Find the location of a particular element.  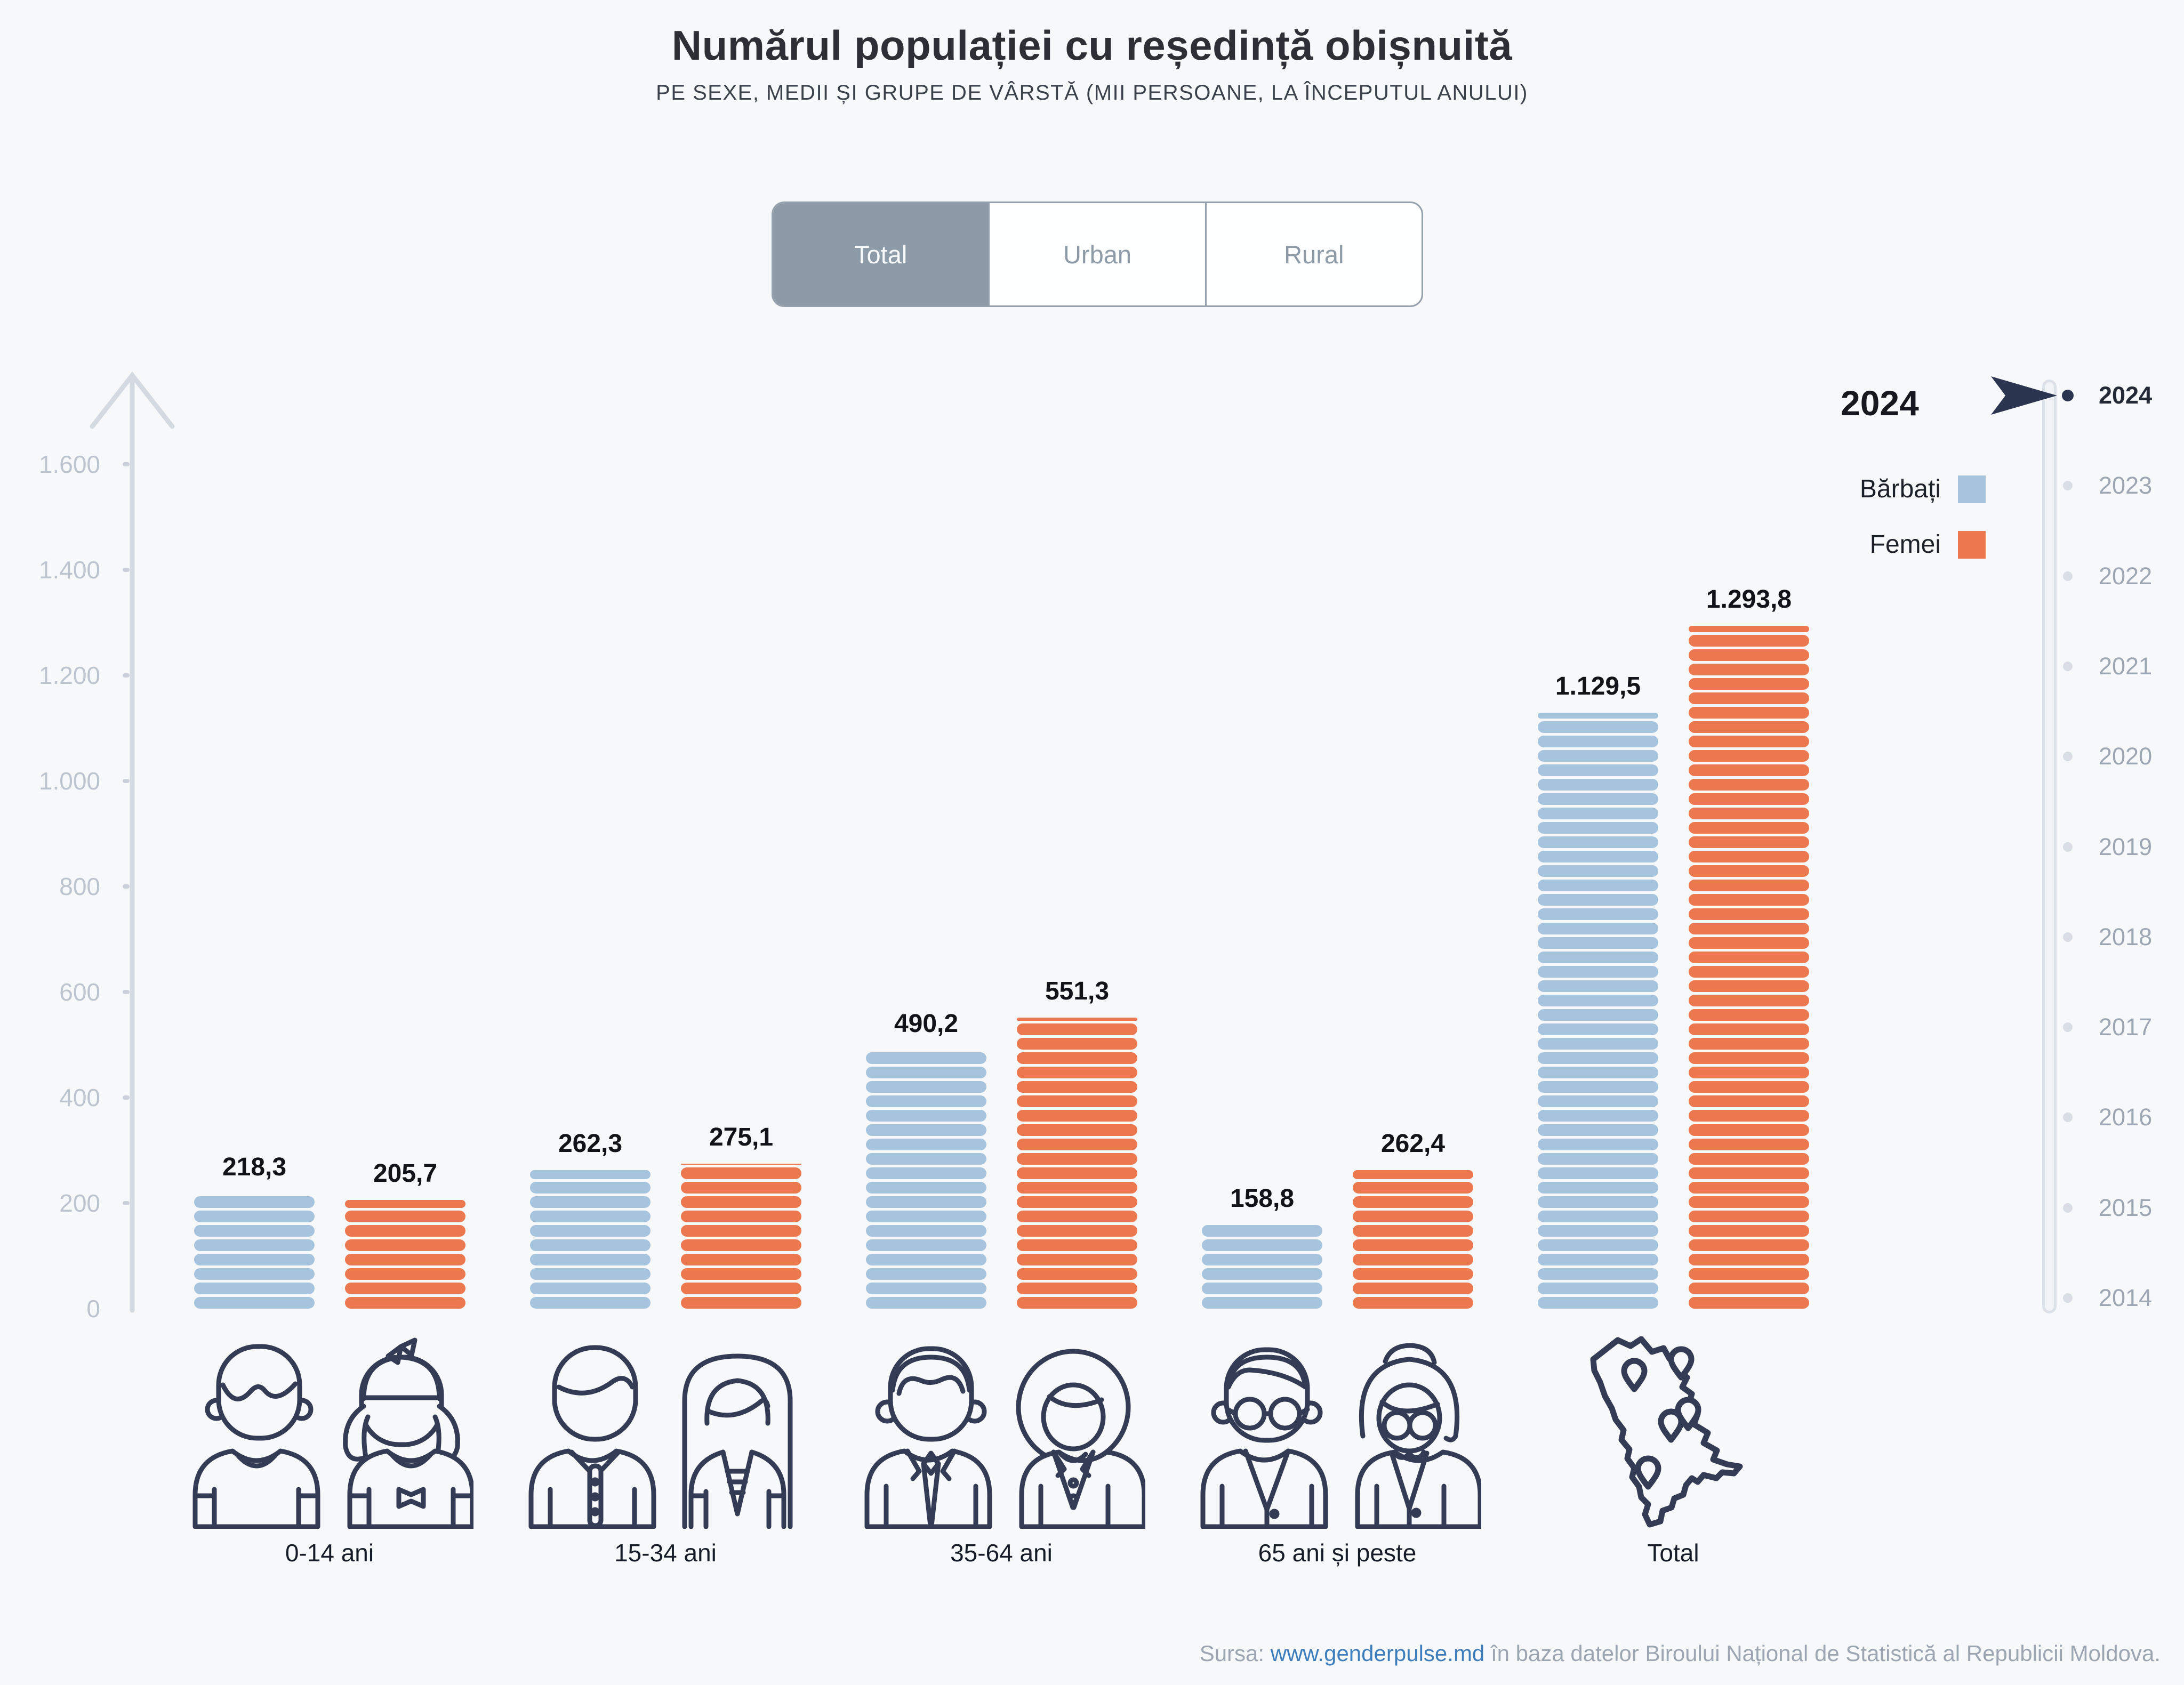

y-tick-label-200: 200 is located at coordinates (79, 1203).